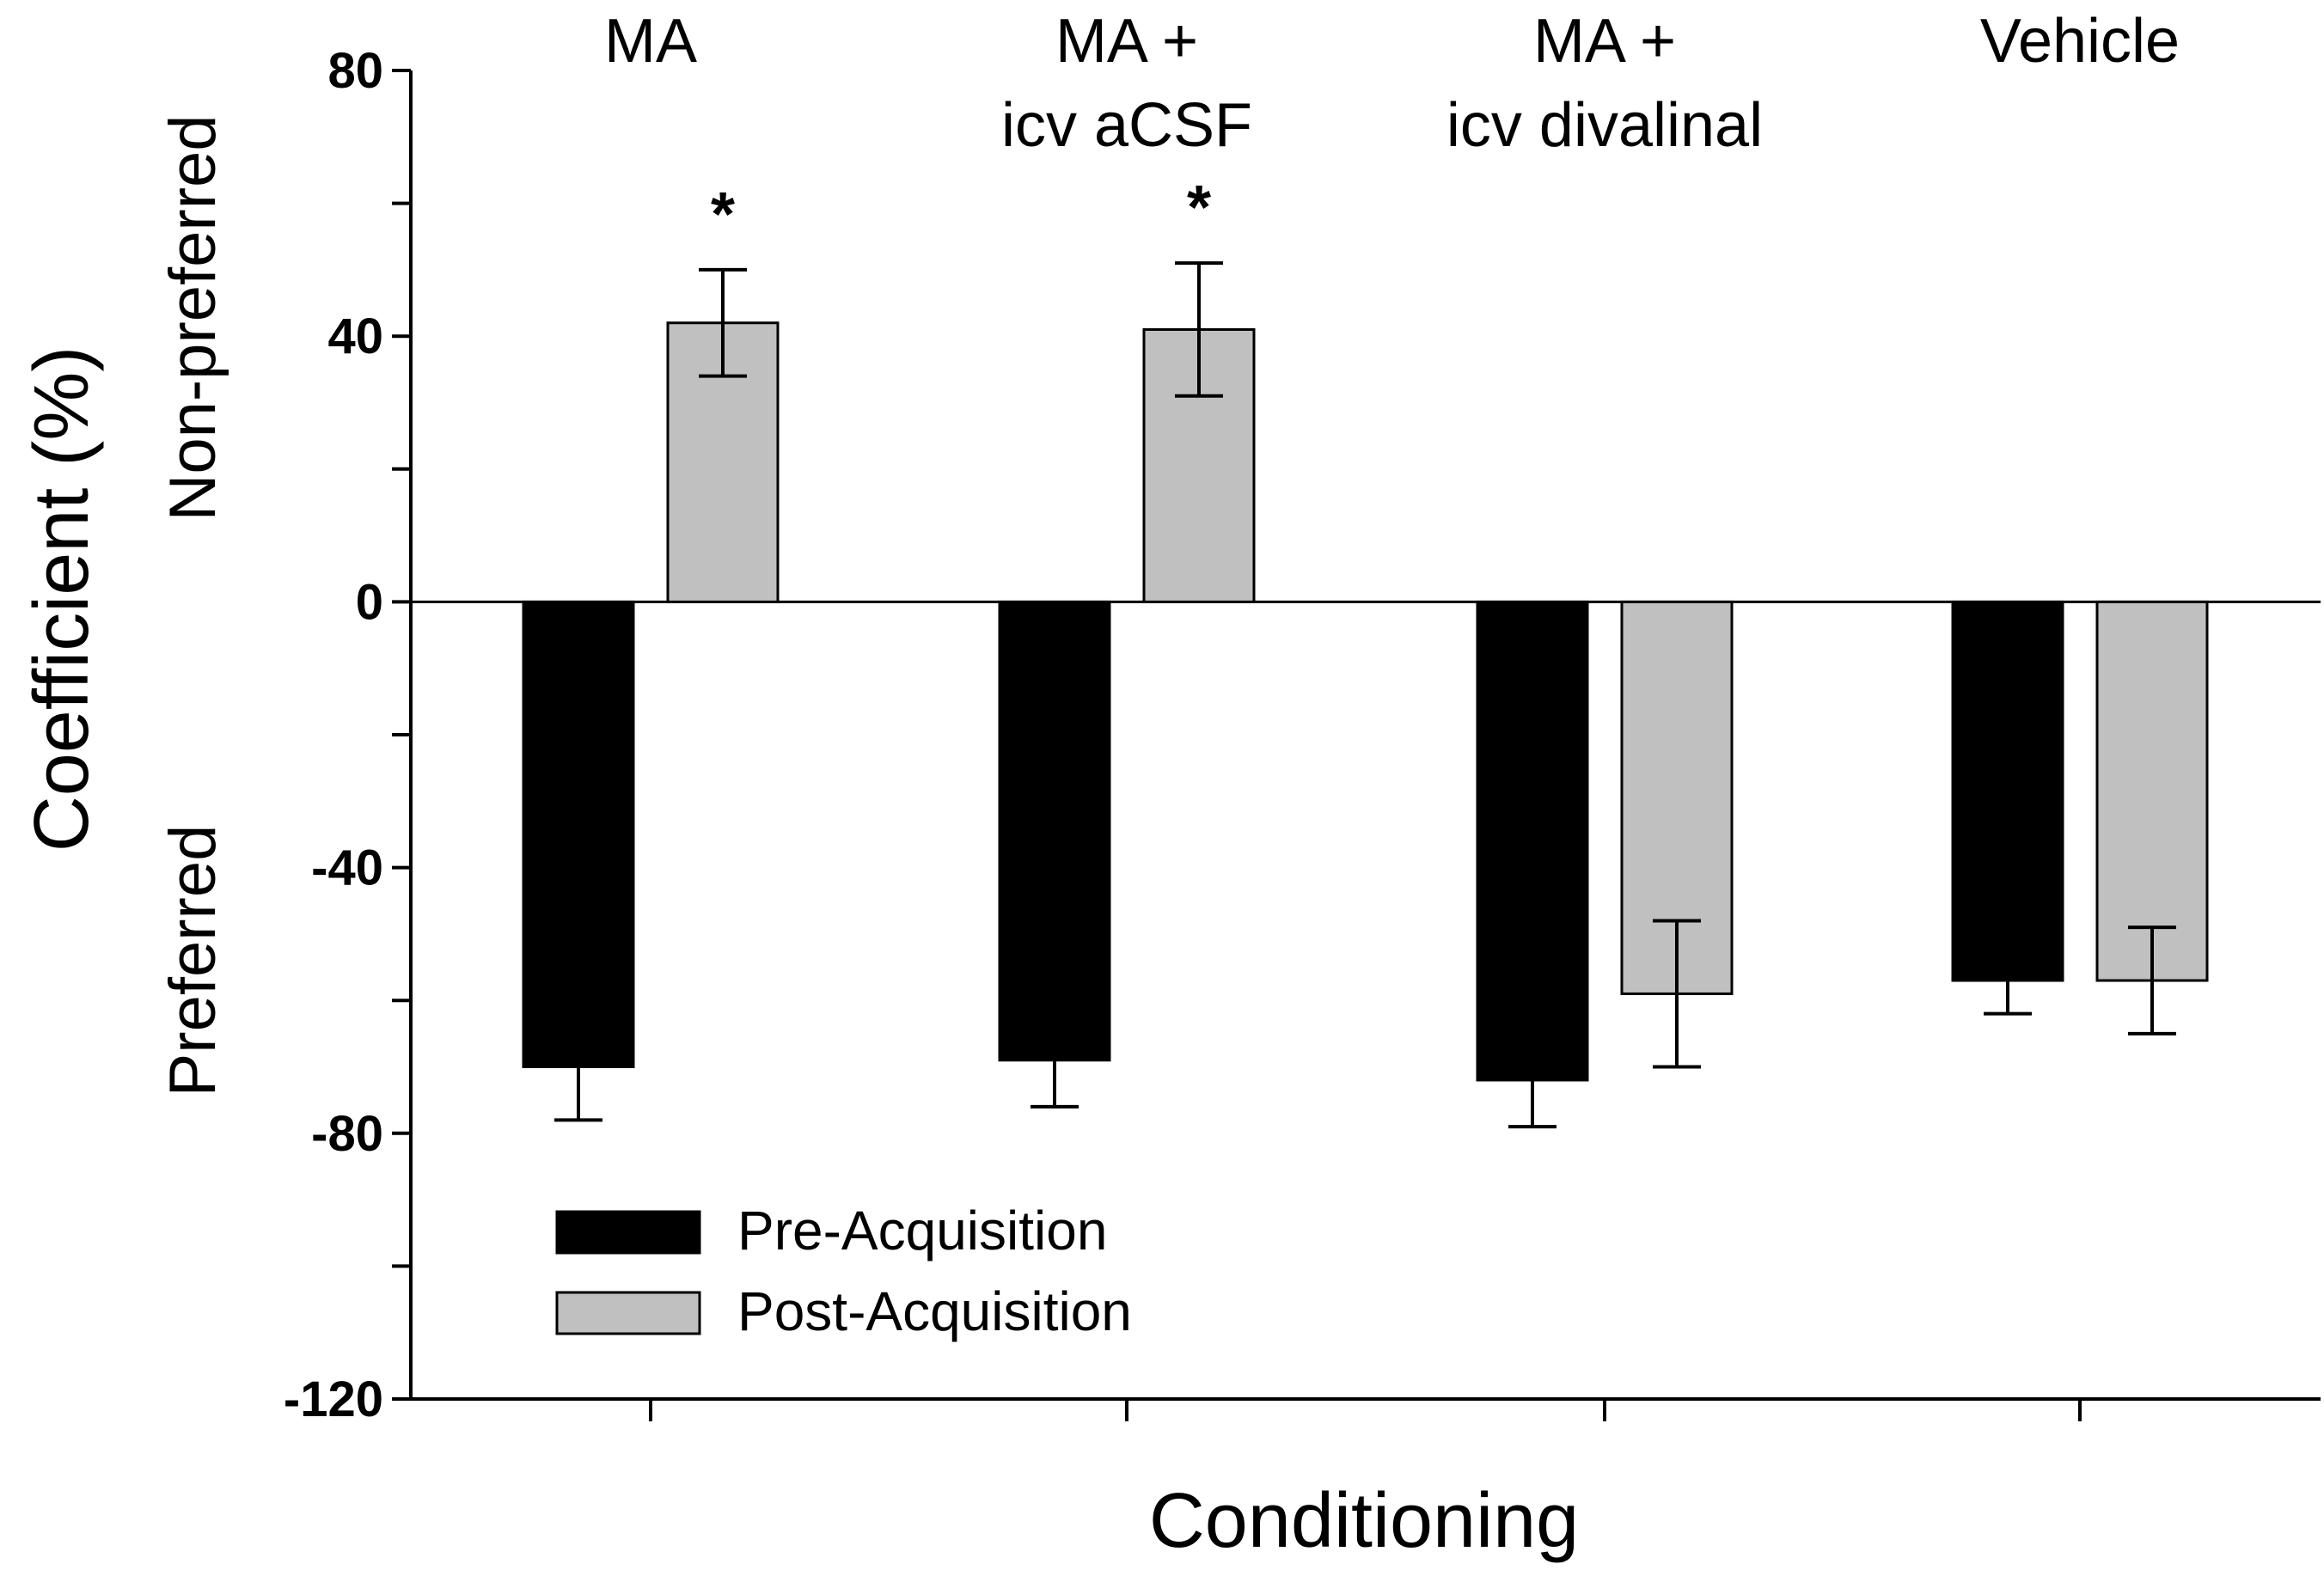 This screenshot has height=1570, width=2324. What do you see at coordinates (193, 318) in the screenshot?
I see `y-direction-top-label: Non-preferred` at bounding box center [193, 318].